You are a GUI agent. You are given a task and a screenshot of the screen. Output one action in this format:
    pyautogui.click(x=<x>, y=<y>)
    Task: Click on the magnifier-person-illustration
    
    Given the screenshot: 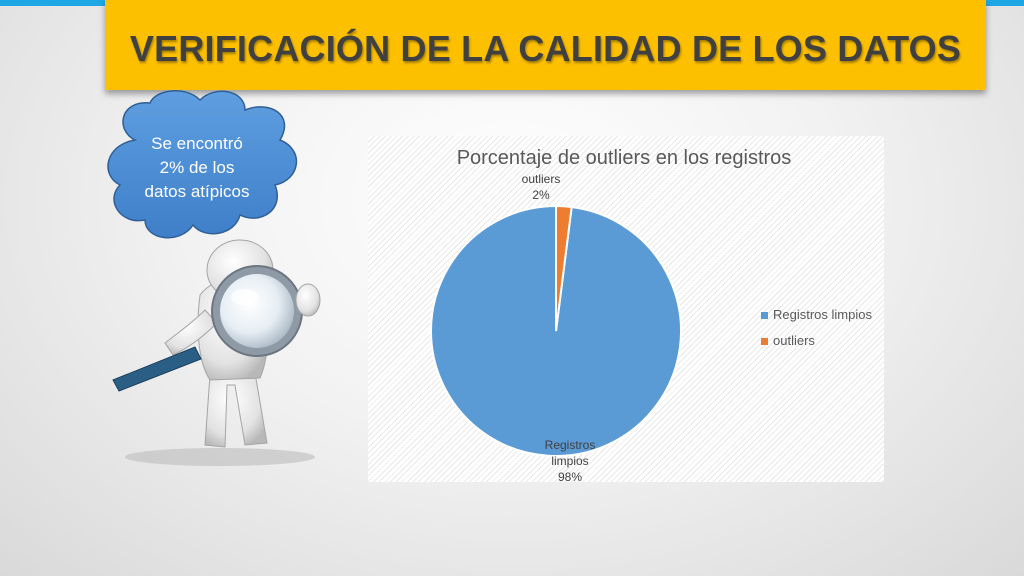 What is the action you would take?
    pyautogui.click(x=214, y=278)
    